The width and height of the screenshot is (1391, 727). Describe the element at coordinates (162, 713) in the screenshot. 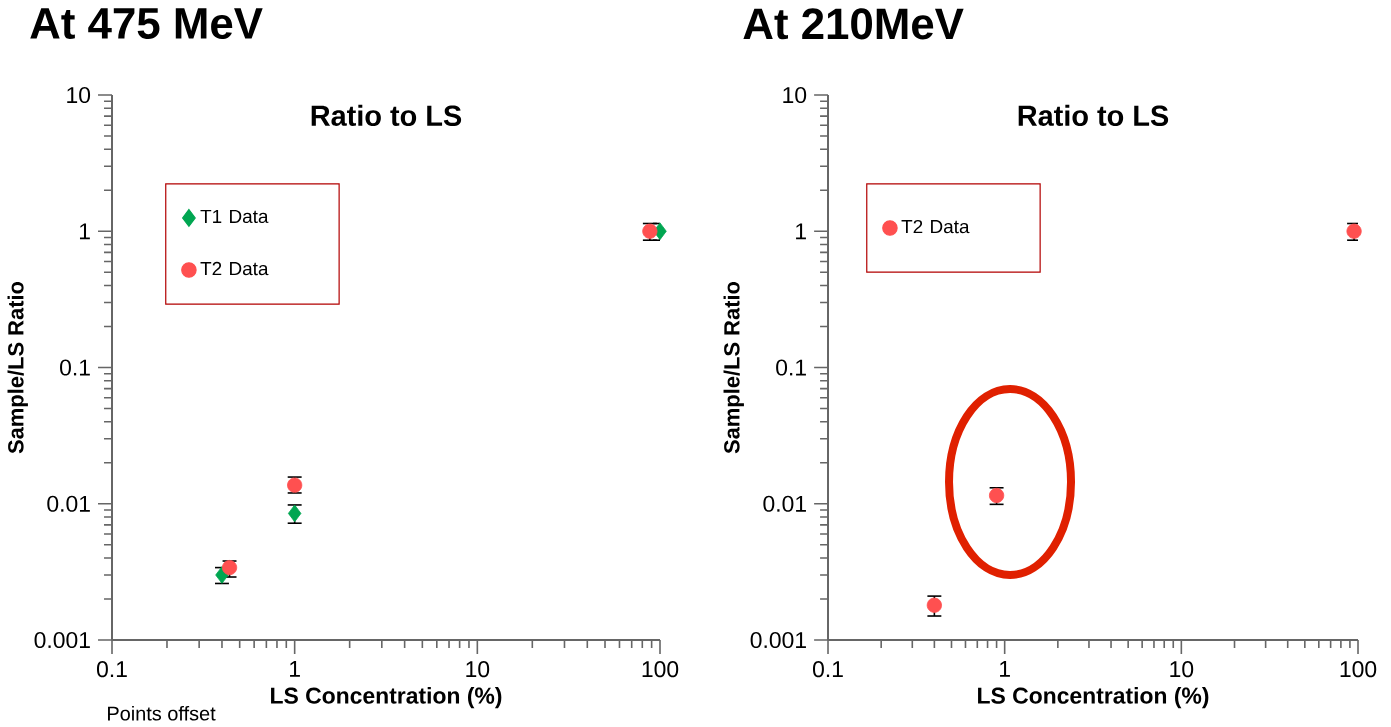

I see `text: Points offset` at that location.